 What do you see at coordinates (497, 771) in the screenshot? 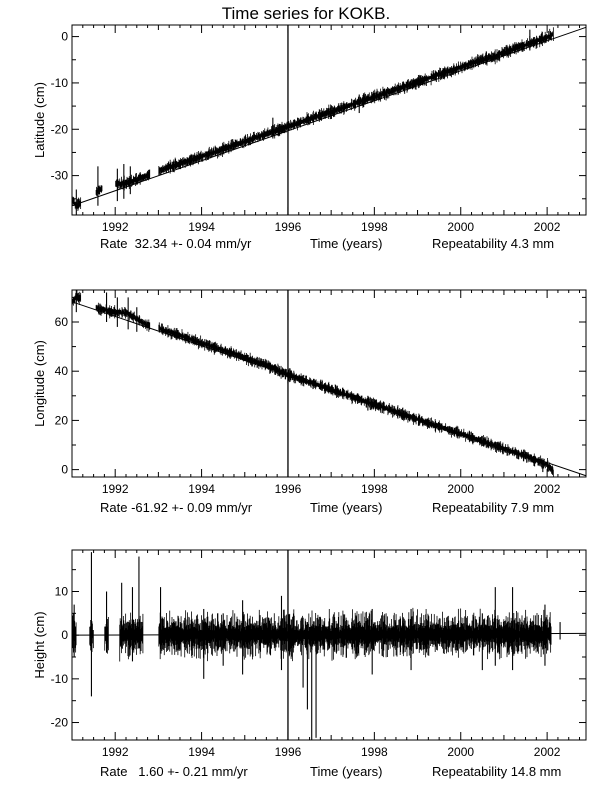
I see `height-repeatability: Repeatability 14.8 mm` at bounding box center [497, 771].